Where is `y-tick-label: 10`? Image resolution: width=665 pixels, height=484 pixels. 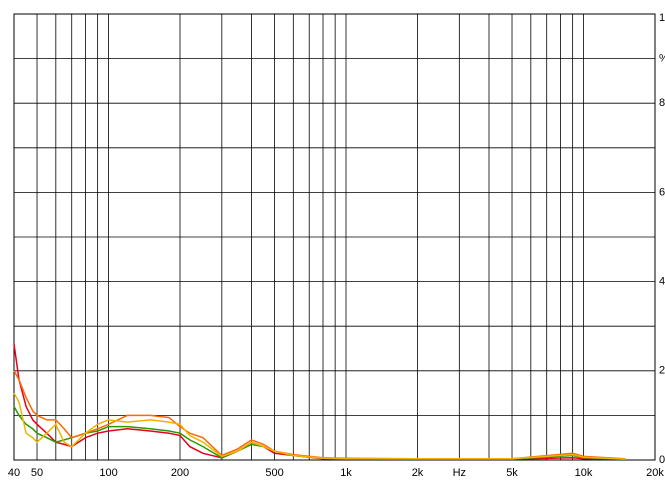
y-tick-label: 10 is located at coordinates (662, 18).